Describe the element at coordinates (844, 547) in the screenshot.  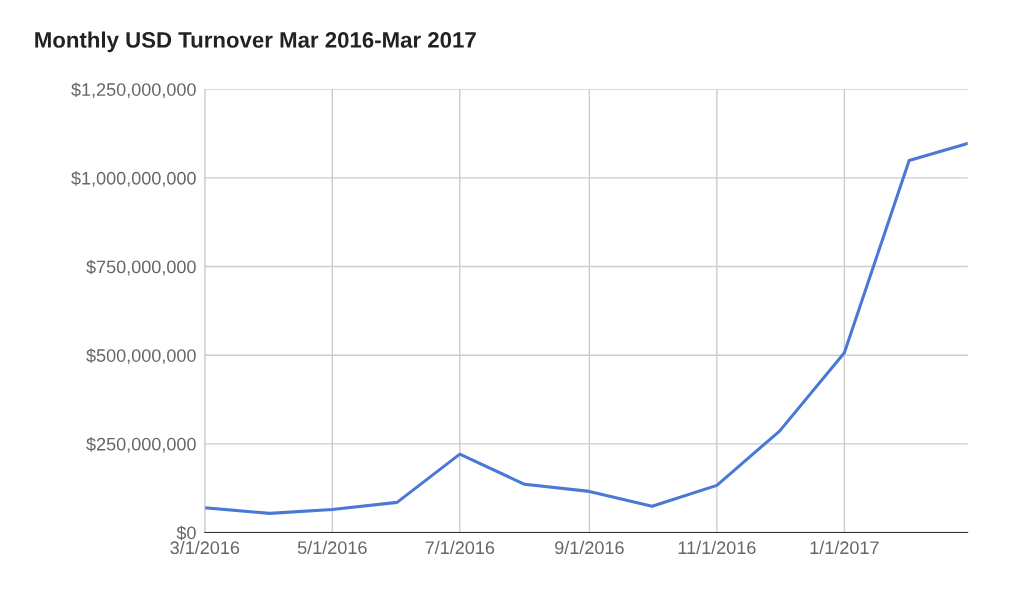
I see `x-tick-label: 1/1/2017` at that location.